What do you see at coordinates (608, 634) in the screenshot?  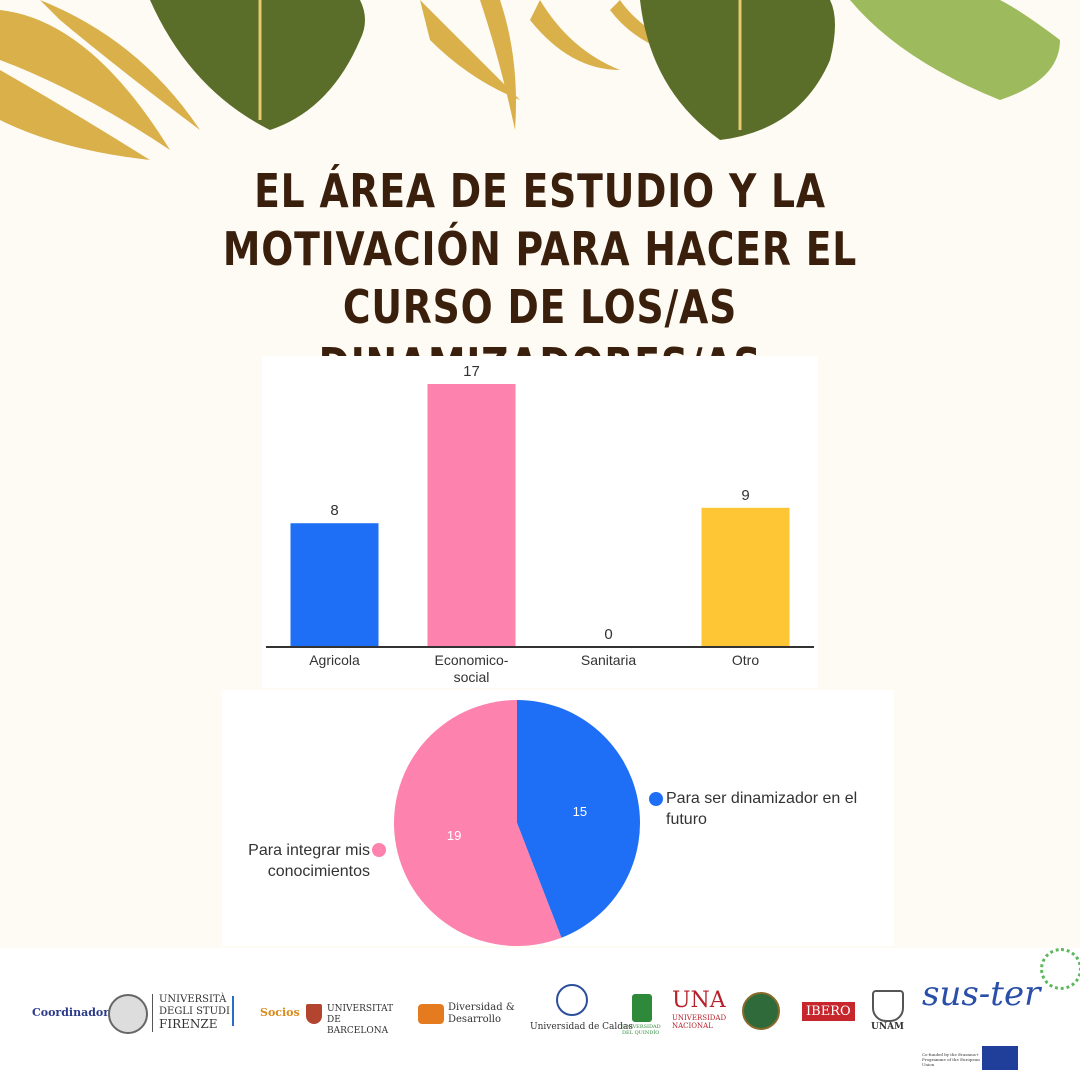 I see `bar-value-label: 0` at bounding box center [608, 634].